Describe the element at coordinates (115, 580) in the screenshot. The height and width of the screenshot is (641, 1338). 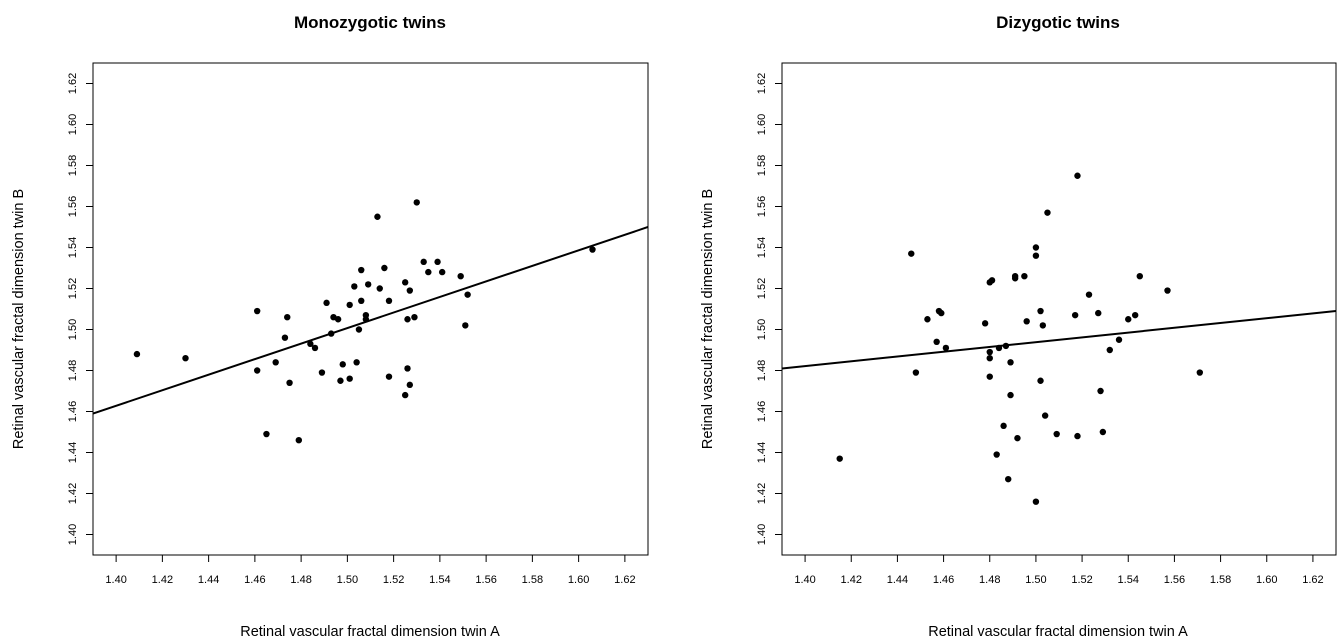
I see `chart-0-x-tick-label: 1.40` at that location.